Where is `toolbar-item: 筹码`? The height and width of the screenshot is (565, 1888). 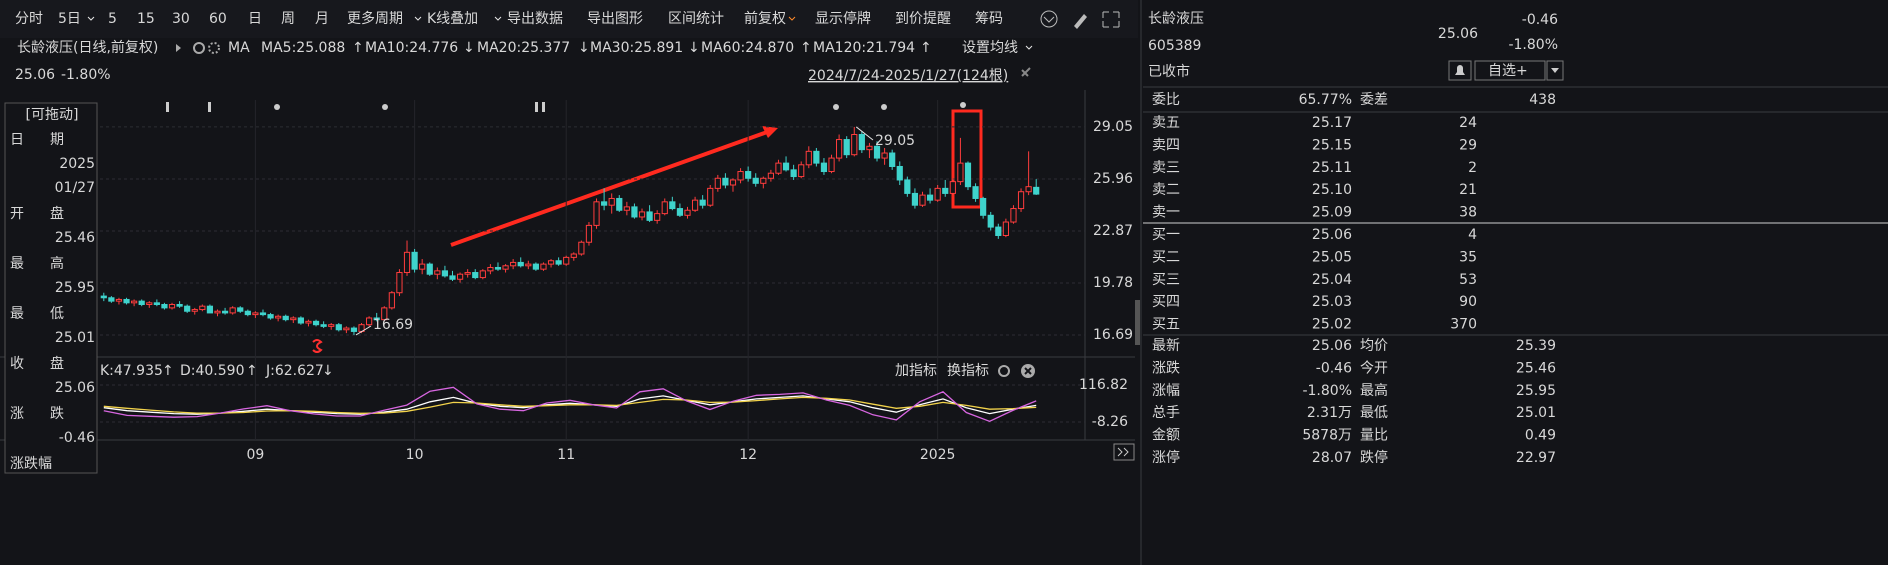 toolbar-item: 筹码 is located at coordinates (989, 18).